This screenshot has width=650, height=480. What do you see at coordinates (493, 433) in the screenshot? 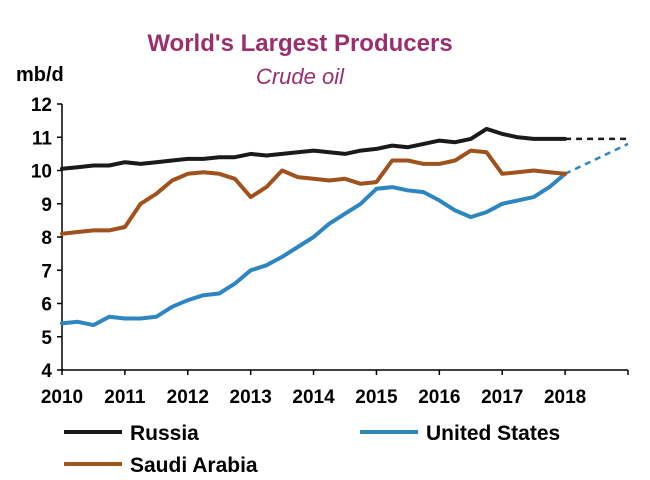
I see `legend-label-united-states: United States` at bounding box center [493, 433].